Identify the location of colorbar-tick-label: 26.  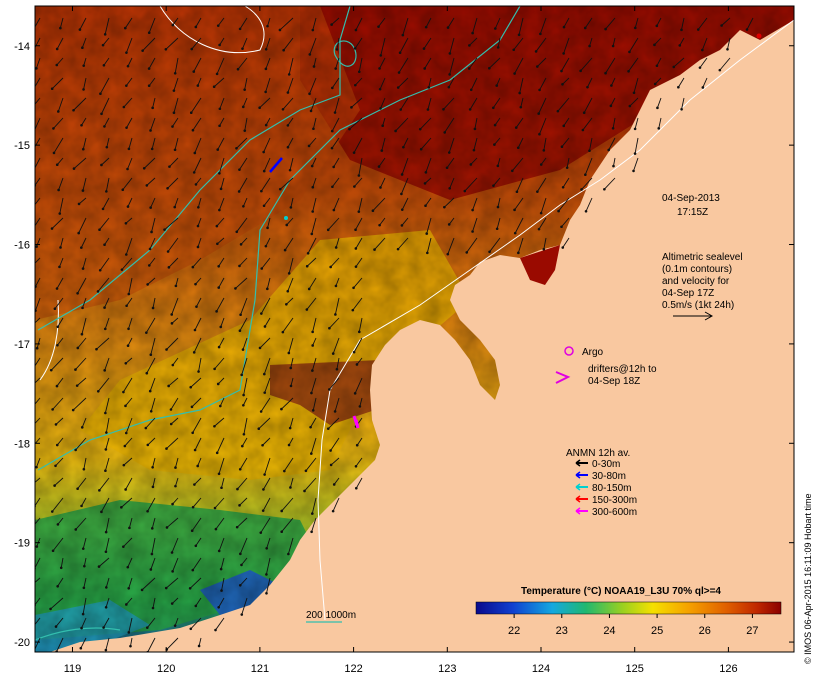
(705, 631).